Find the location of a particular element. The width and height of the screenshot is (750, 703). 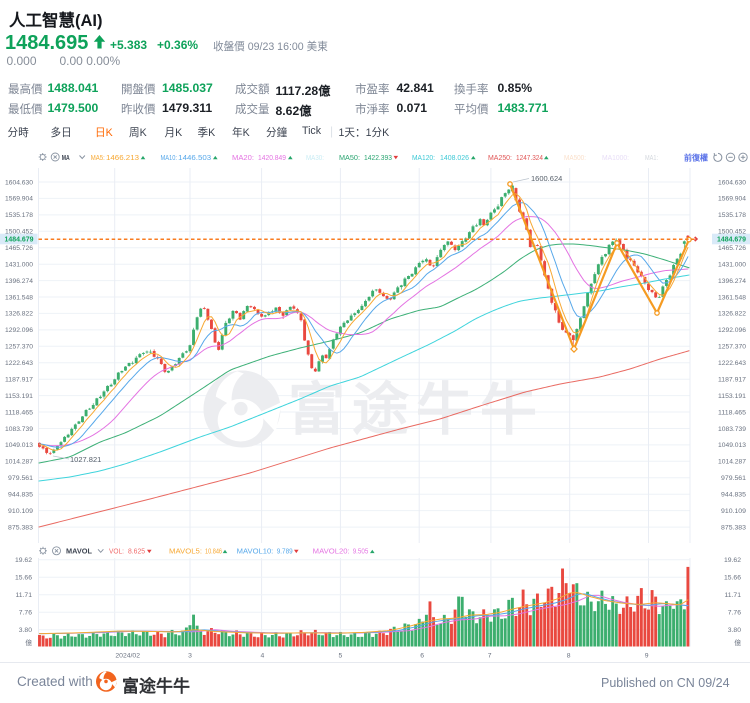

svg-text: 1027.821 is located at coordinates (85, 459).